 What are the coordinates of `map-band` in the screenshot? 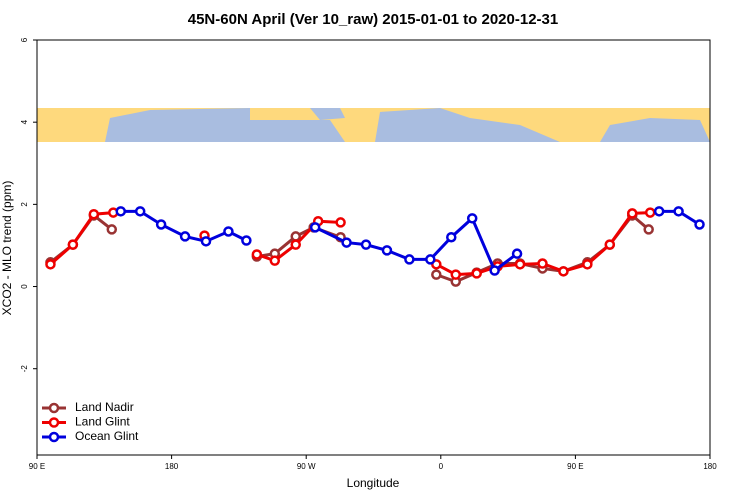 It's located at (373, 125).